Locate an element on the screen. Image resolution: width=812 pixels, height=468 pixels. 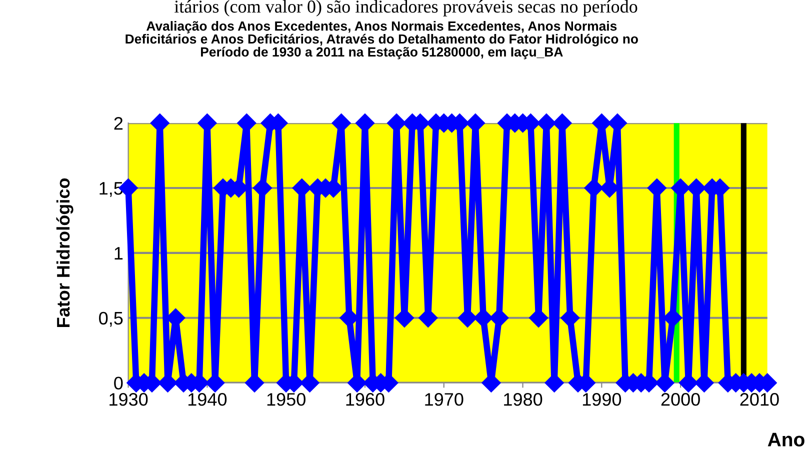
x-tick-label: 1960 is located at coordinates (365, 399).